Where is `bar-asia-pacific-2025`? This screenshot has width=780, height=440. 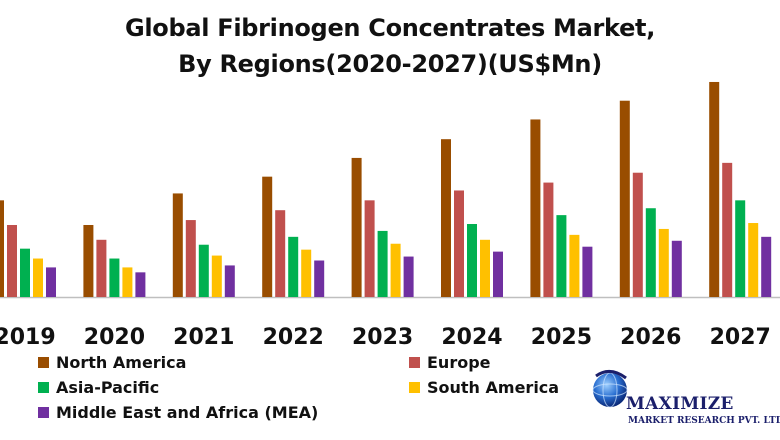 bar-asia-pacific-2025 is located at coordinates (561, 256).